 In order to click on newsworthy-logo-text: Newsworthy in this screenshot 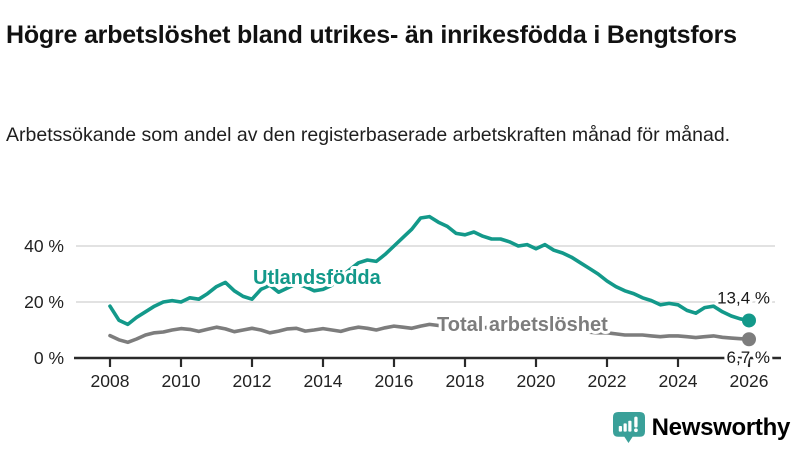, I will do `click(721, 427)`.